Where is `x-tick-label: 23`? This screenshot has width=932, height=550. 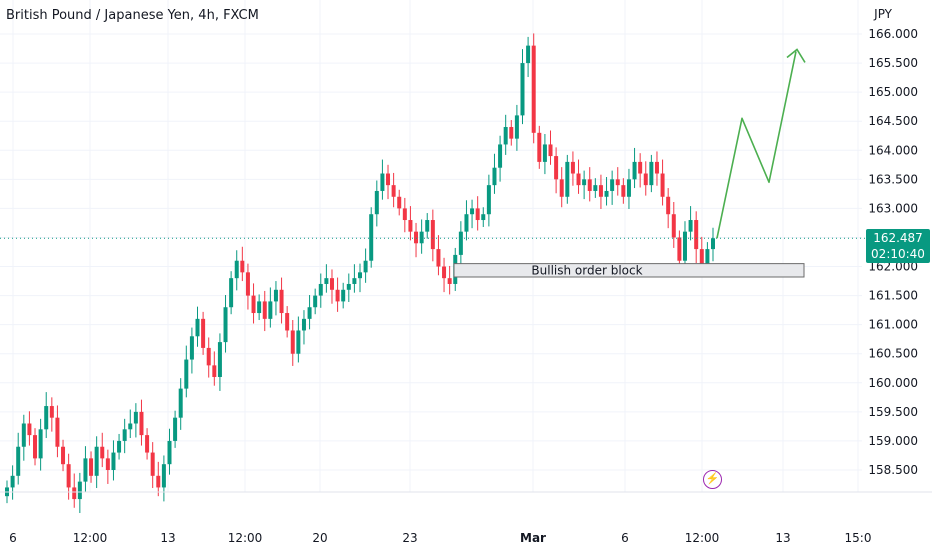
x-tick-label: 23 is located at coordinates (409, 538).